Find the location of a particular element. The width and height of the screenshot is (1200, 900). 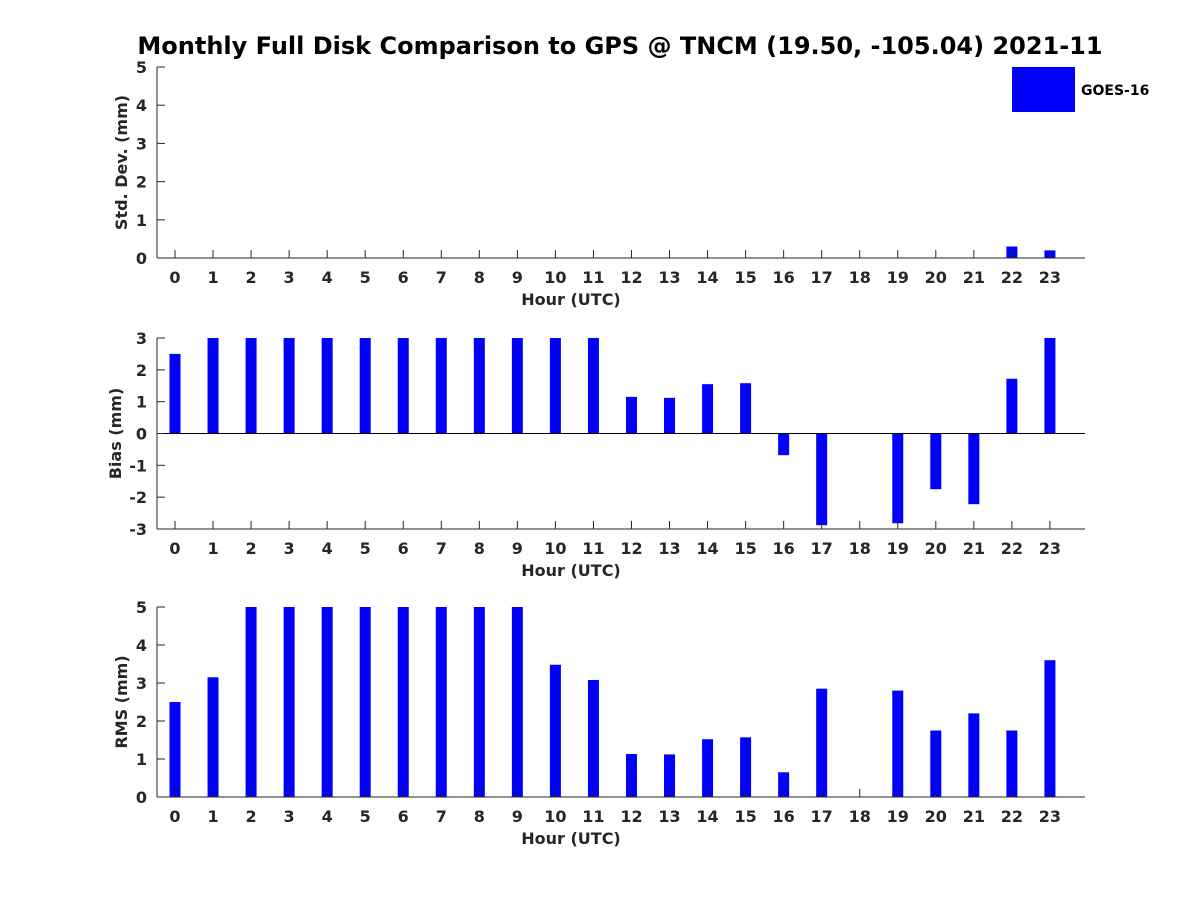

x-tick-label: 19 is located at coordinates (898, 548).